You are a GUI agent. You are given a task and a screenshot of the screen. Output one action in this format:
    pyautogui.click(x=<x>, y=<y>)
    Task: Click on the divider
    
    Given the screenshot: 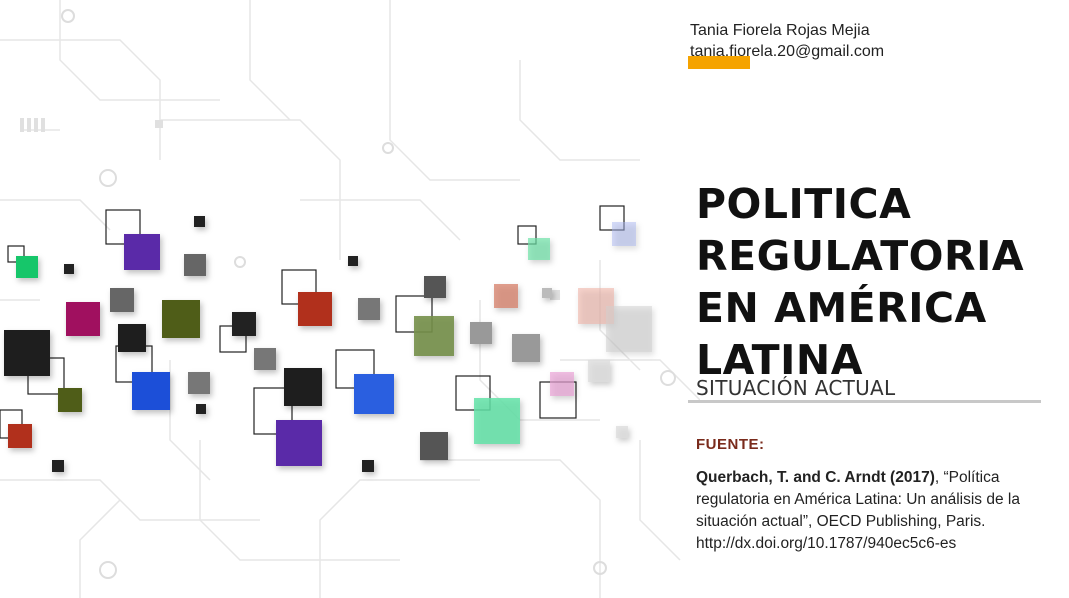 What is the action you would take?
    pyautogui.click(x=864, y=401)
    